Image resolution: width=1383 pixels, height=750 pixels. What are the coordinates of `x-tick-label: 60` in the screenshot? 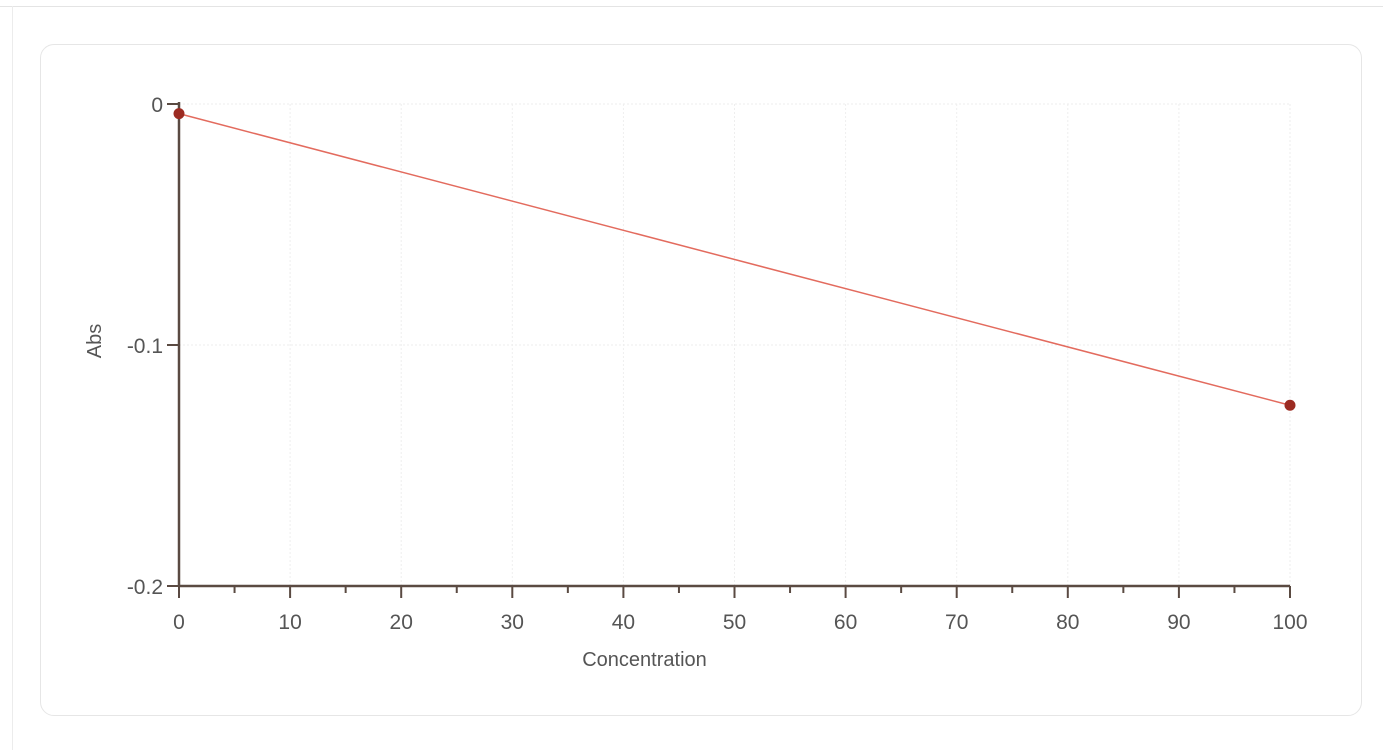 It's located at (845, 622).